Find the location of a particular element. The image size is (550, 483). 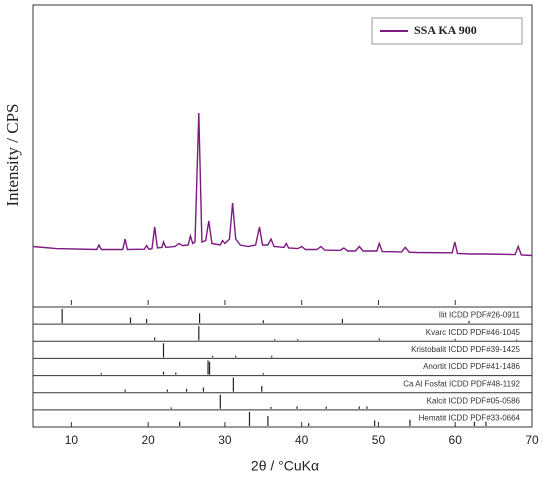

x-axis-label: 2θ / °CuKα is located at coordinates (285, 466).